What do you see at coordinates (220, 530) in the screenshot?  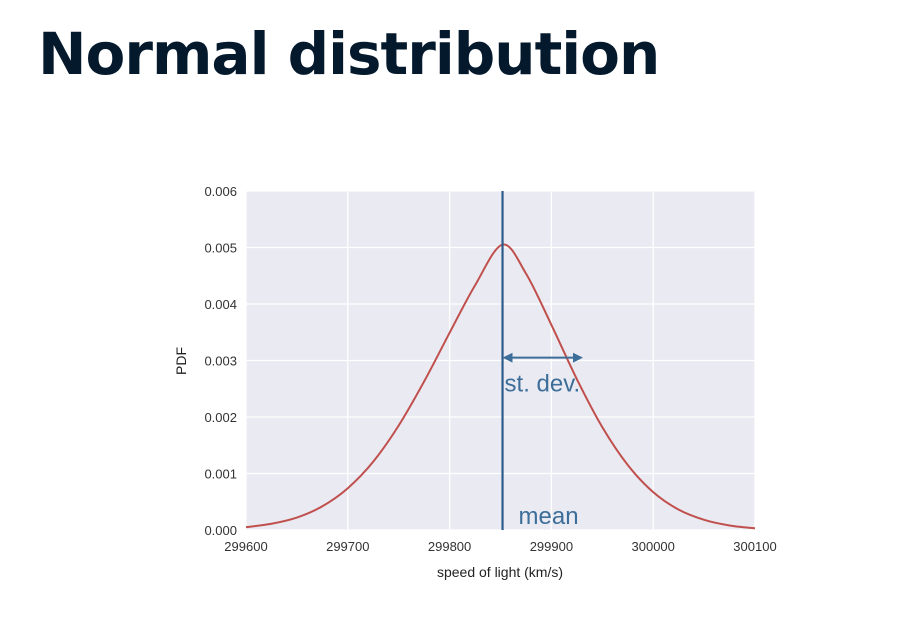 I see `y-tick-label: 0.000` at bounding box center [220, 530].